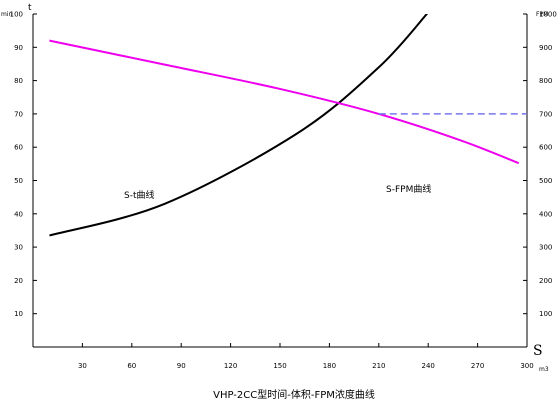 This screenshot has height=408, width=560. I want to click on y-left-tick-label: 20, so click(18, 281).